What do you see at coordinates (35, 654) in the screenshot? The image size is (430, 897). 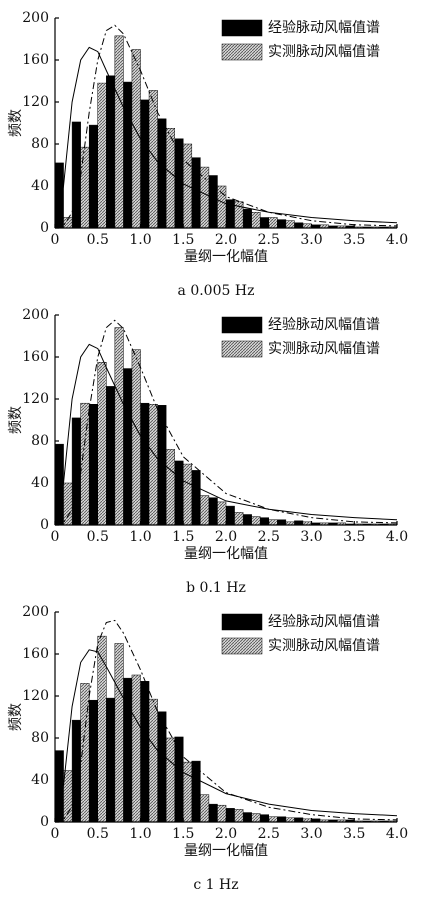 I see `y-tick-label: 160` at bounding box center [35, 654].